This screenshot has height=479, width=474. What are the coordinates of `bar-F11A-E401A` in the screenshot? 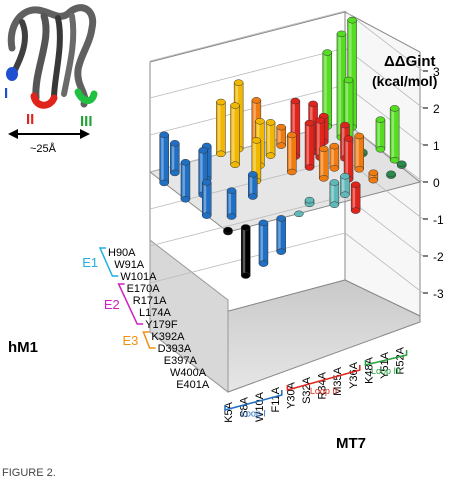 It's located at (281, 235).